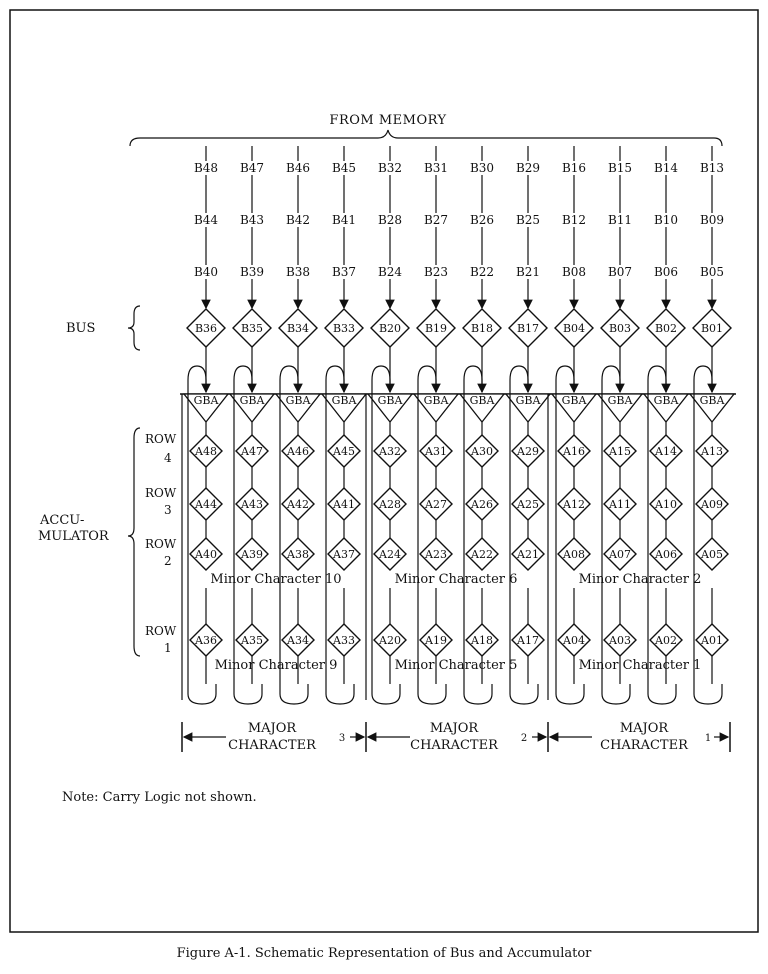  I want to click on accumulator-cell-a43: A43, so click(252, 504).